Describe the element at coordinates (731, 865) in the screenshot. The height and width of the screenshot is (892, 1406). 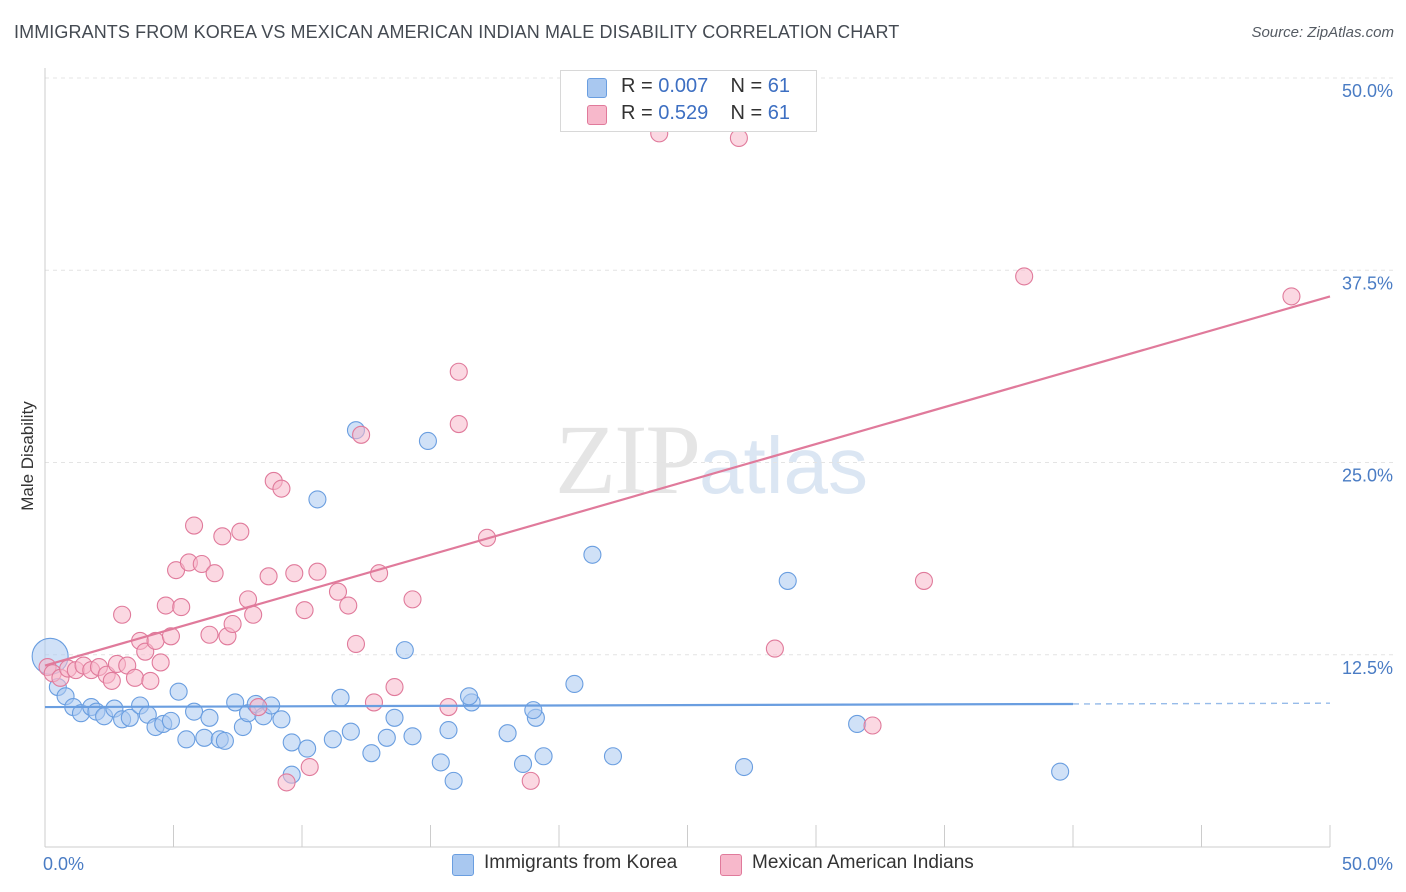
I see `bottom-legend-swatch-mexican` at that location.